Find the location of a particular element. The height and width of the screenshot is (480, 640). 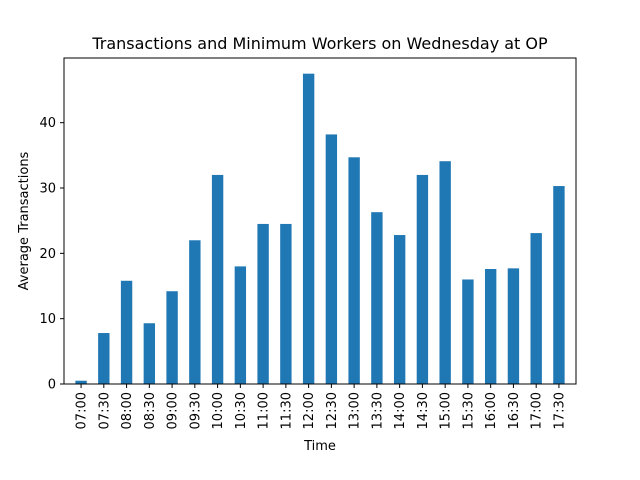

x-tick-label: 12:30 is located at coordinates (332, 410).